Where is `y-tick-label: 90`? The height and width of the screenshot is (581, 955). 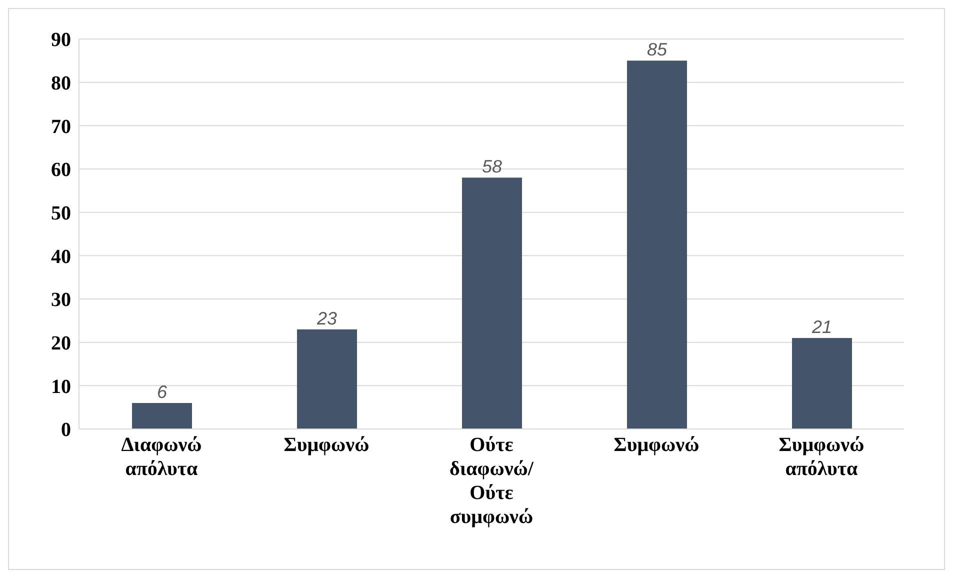
y-tick-label: 90 is located at coordinates (61, 40).